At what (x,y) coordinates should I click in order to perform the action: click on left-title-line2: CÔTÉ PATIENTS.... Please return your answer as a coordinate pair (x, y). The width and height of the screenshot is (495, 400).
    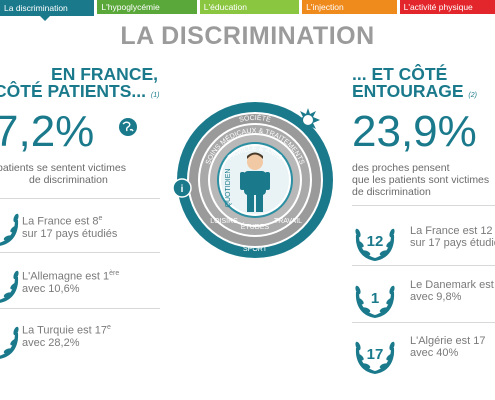
    Looking at the image, I should click on (73, 91).